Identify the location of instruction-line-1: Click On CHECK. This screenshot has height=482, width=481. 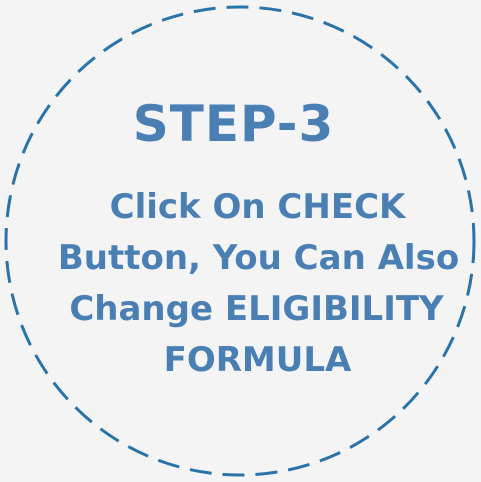
(257, 207).